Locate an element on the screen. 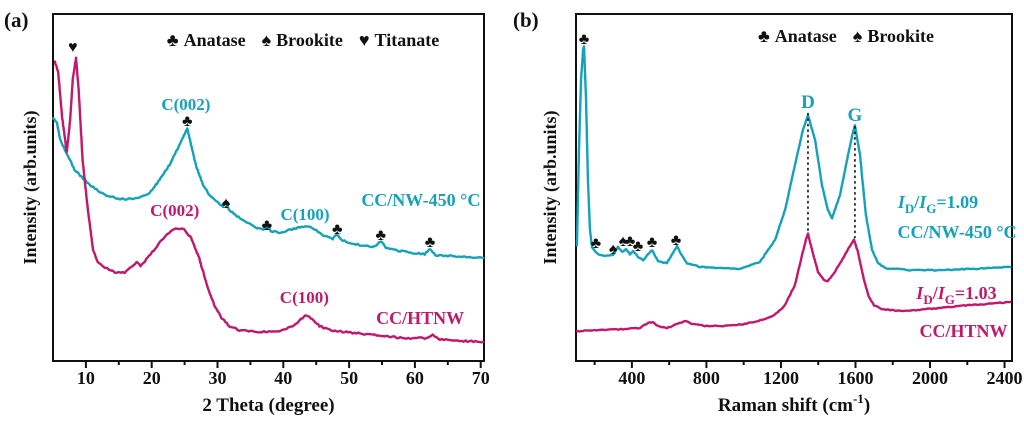 The height and width of the screenshot is (424, 1024). raman-x-tick-label: 1200 is located at coordinates (781, 378).